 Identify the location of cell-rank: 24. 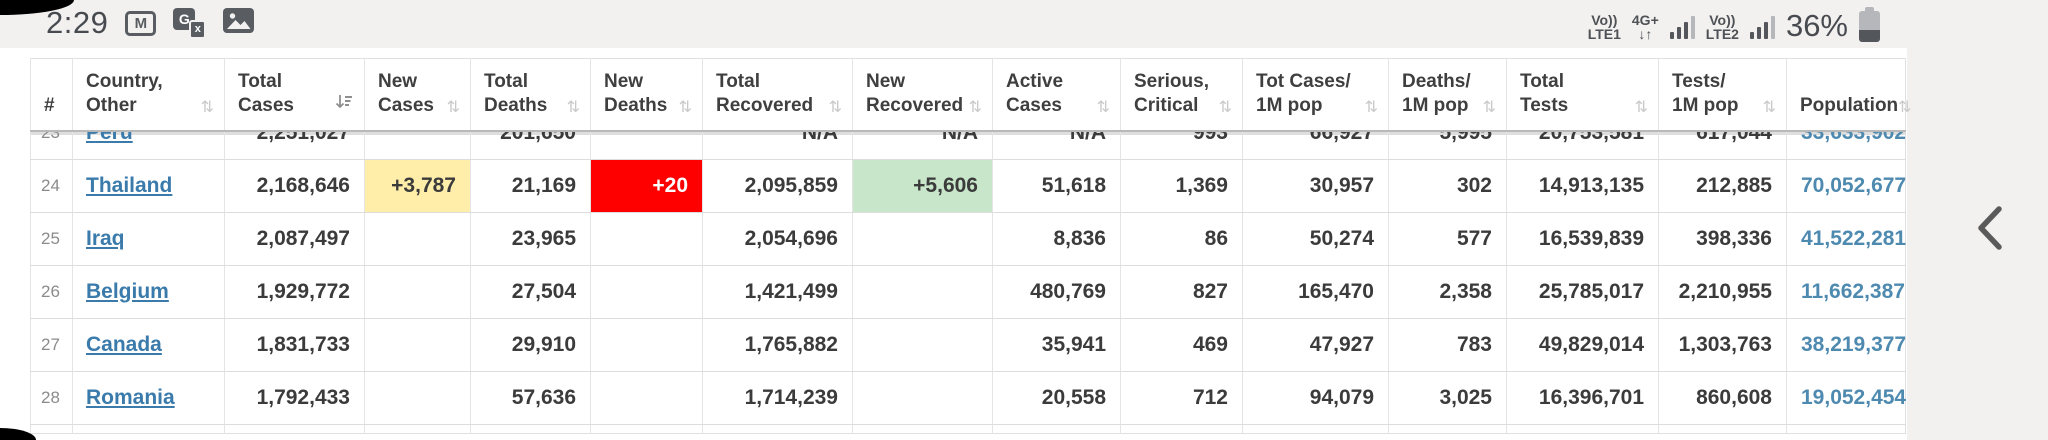
(51, 186).